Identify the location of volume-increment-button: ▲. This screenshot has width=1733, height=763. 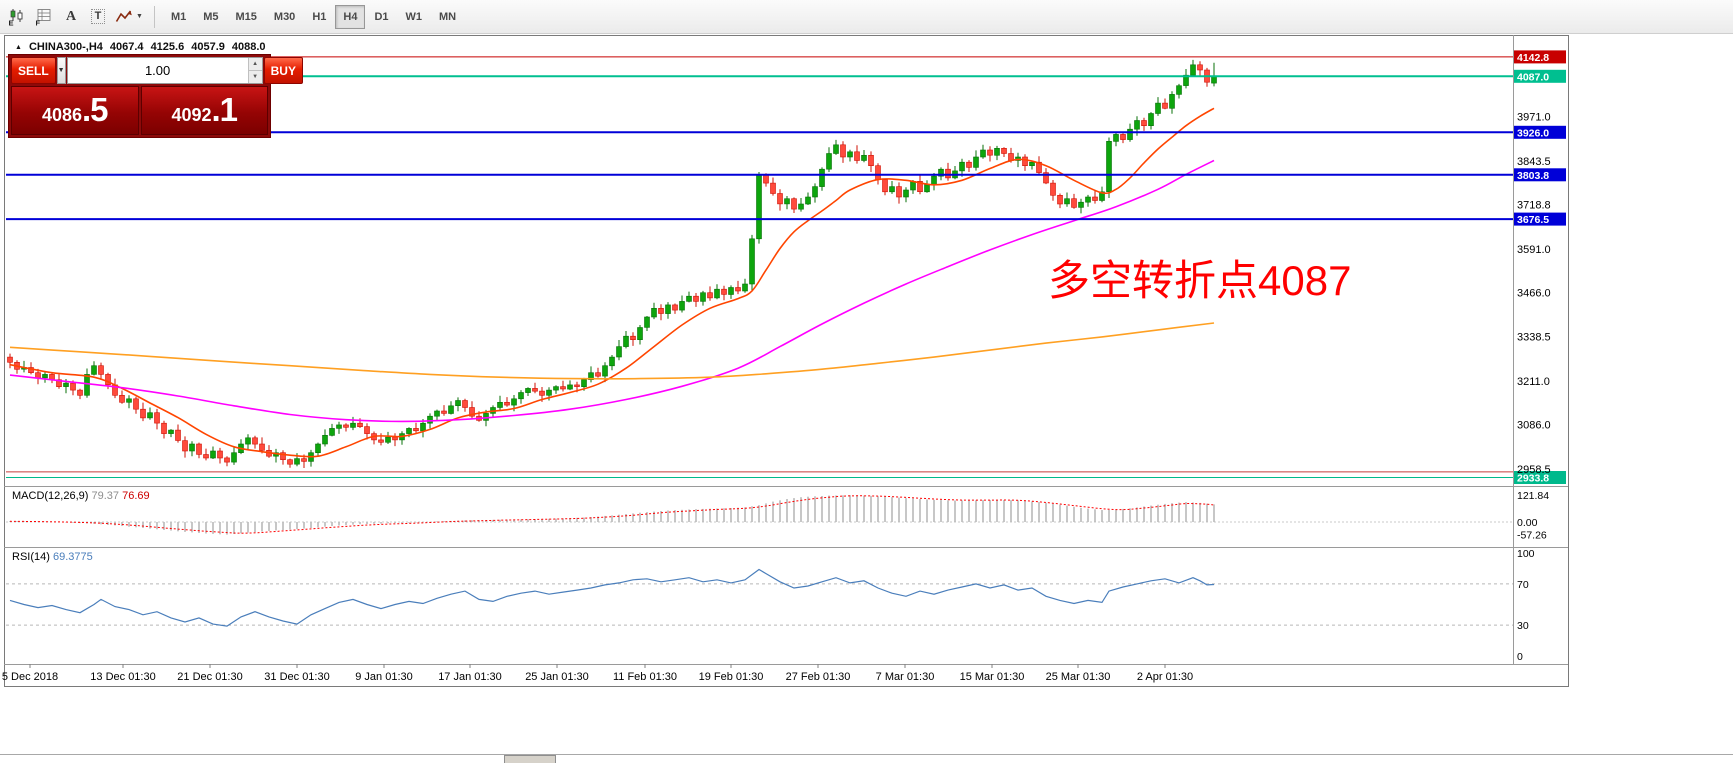
(255, 64).